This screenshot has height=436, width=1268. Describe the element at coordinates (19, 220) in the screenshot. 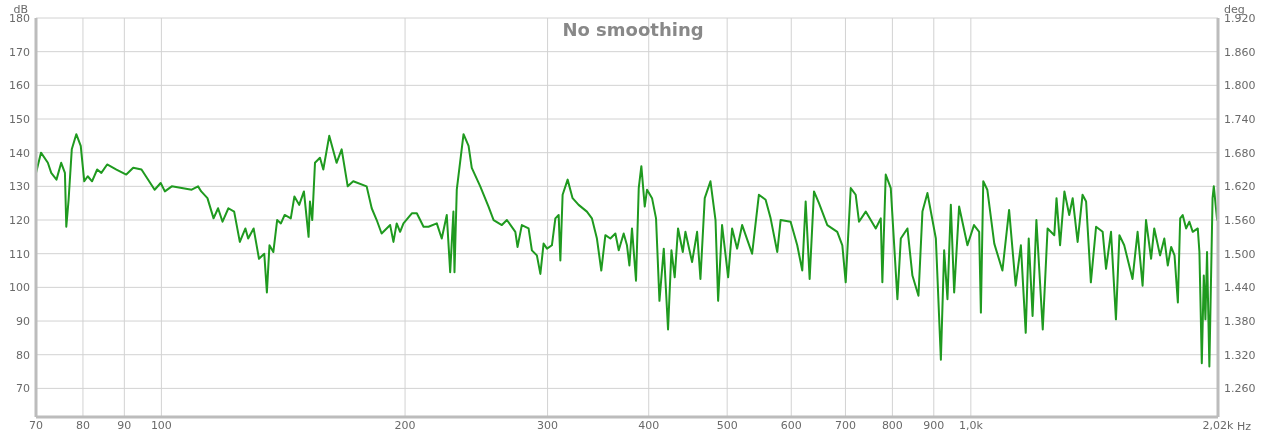

I see `y-tick-label: 120` at that location.